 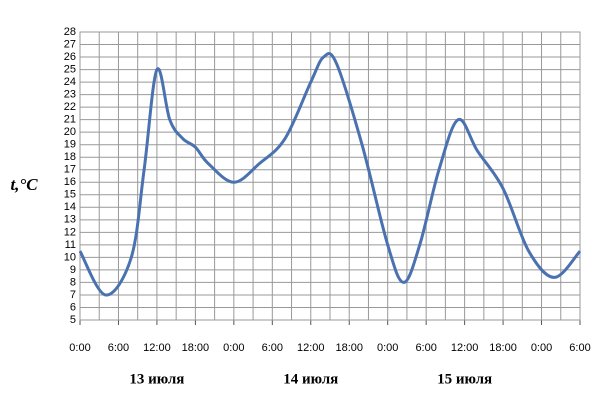 I want to click on y-tick-label: 21, so click(x=70, y=120).